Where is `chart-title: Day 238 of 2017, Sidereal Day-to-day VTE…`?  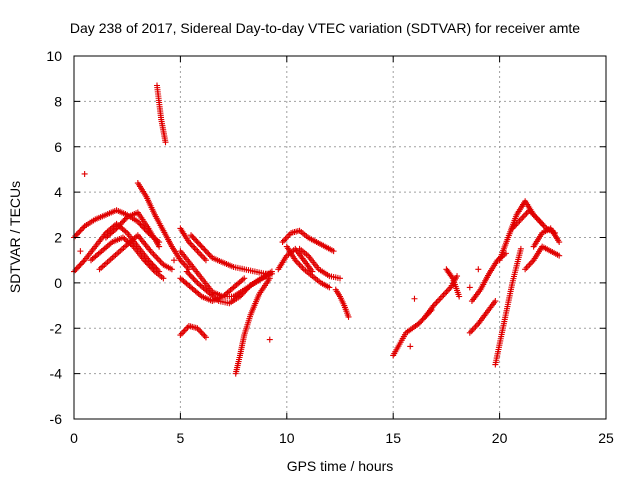 chart-title: Day 238 of 2017, Sidereal Day-to-day VTE… is located at coordinates (325, 28).